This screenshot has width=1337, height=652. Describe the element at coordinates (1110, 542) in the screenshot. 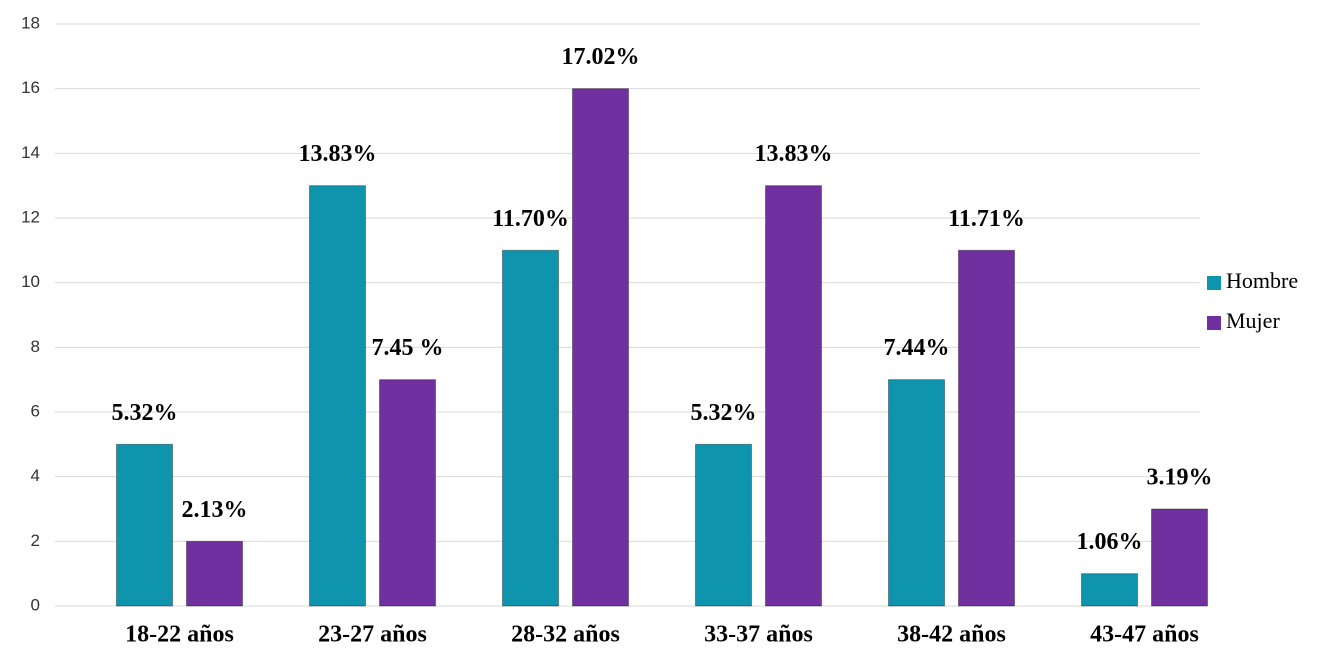

I see `value-label: 1.06%` at that location.